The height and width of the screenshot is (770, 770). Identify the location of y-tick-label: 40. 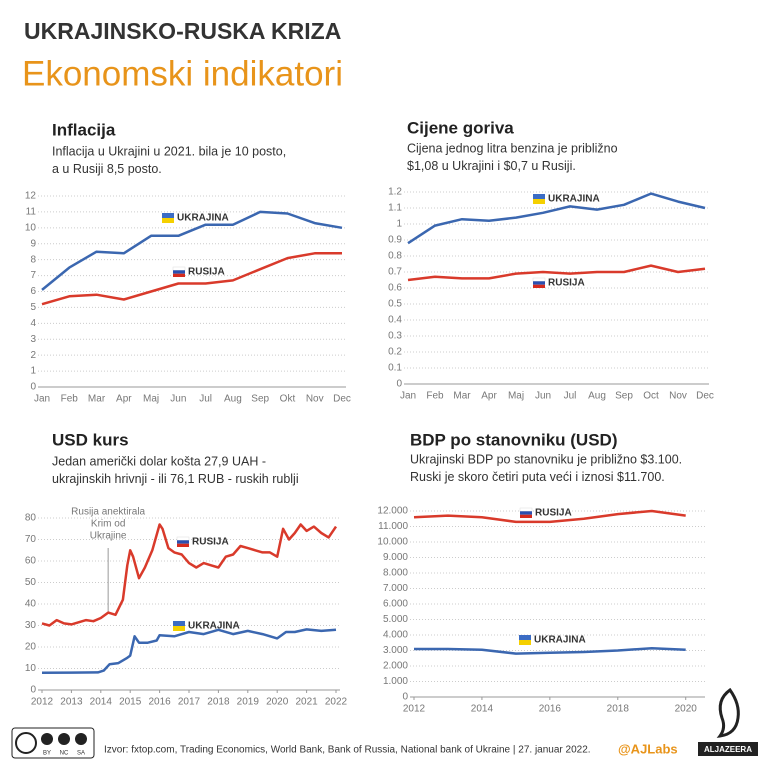
(31, 604).